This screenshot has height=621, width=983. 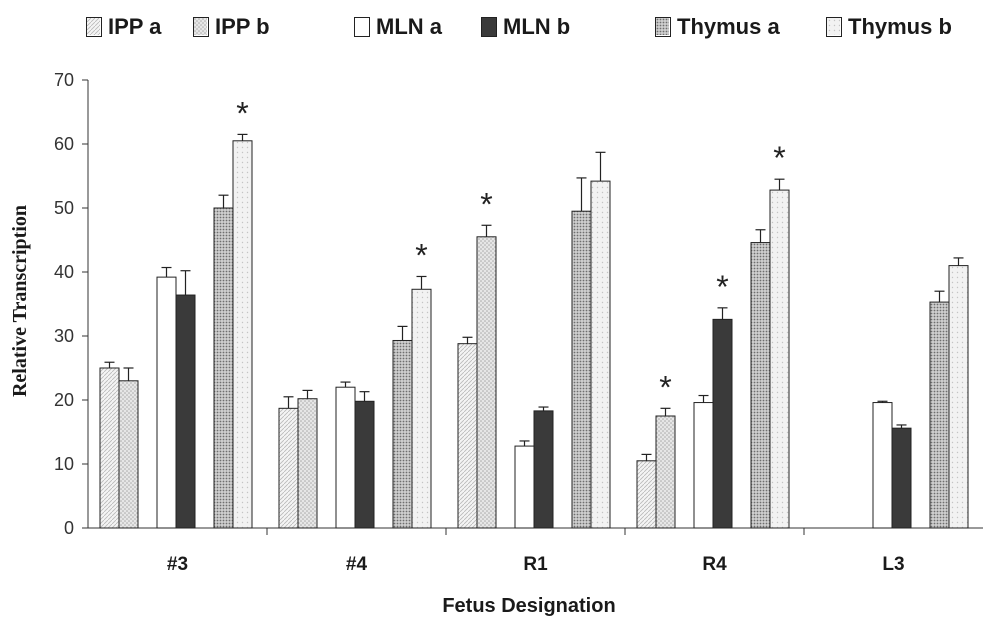 What do you see at coordinates (242, 26) in the screenshot?
I see `legend-label: IPP b` at bounding box center [242, 26].